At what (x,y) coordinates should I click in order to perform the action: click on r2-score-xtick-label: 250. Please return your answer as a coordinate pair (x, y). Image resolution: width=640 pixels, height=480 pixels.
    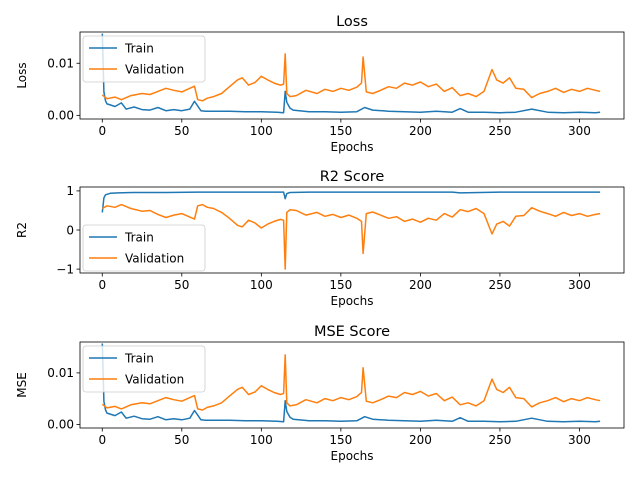
    Looking at the image, I should click on (499, 285).